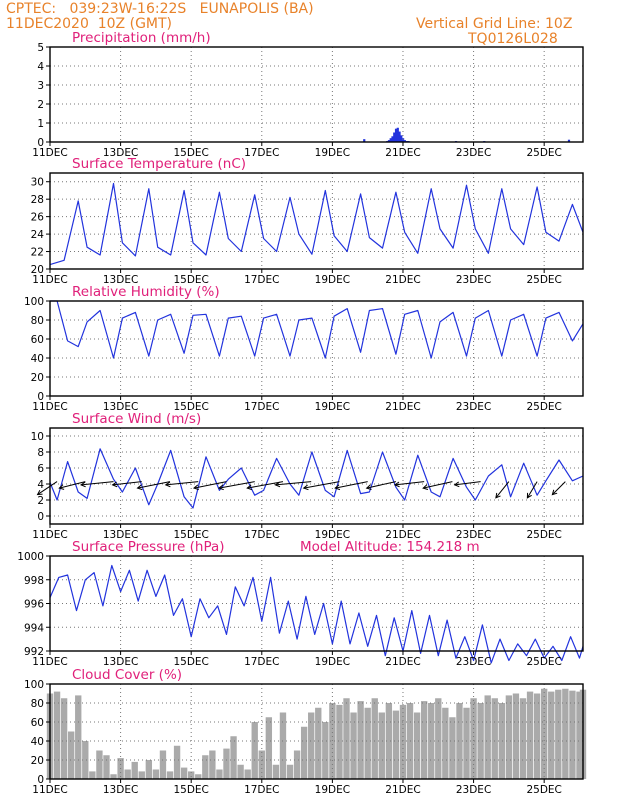 Image resolution: width=618 pixels, height=800 pixels. What do you see at coordinates (148, 547) in the screenshot?
I see `pressure-title: Surface Pressure (hPa)` at bounding box center [148, 547].